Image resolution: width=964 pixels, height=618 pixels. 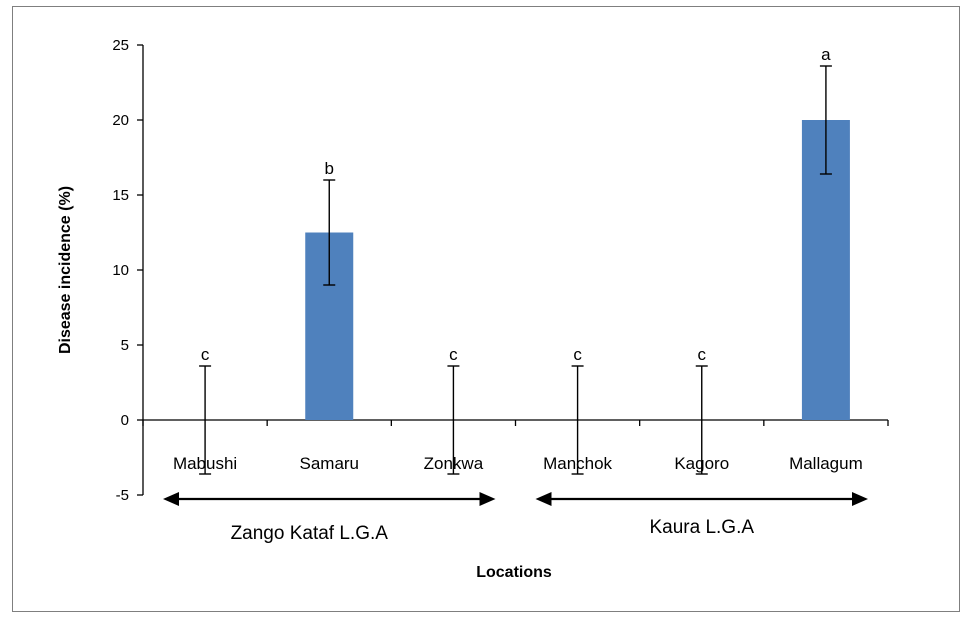 What do you see at coordinates (120, 45) in the screenshot?
I see `y-tick-label: 25` at bounding box center [120, 45].